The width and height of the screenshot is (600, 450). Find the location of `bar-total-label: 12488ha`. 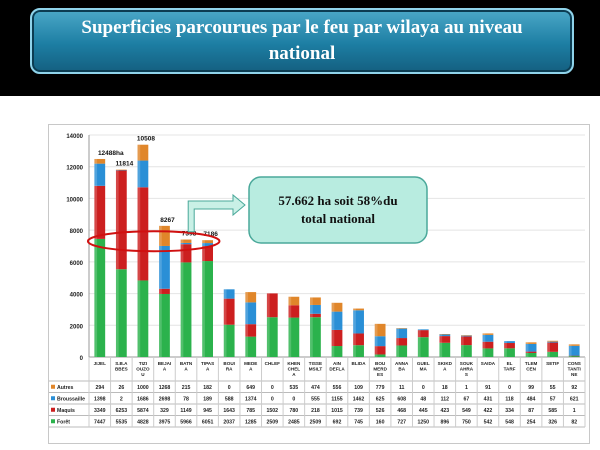

bar-total-label: 12488ha is located at coordinates (111, 153).